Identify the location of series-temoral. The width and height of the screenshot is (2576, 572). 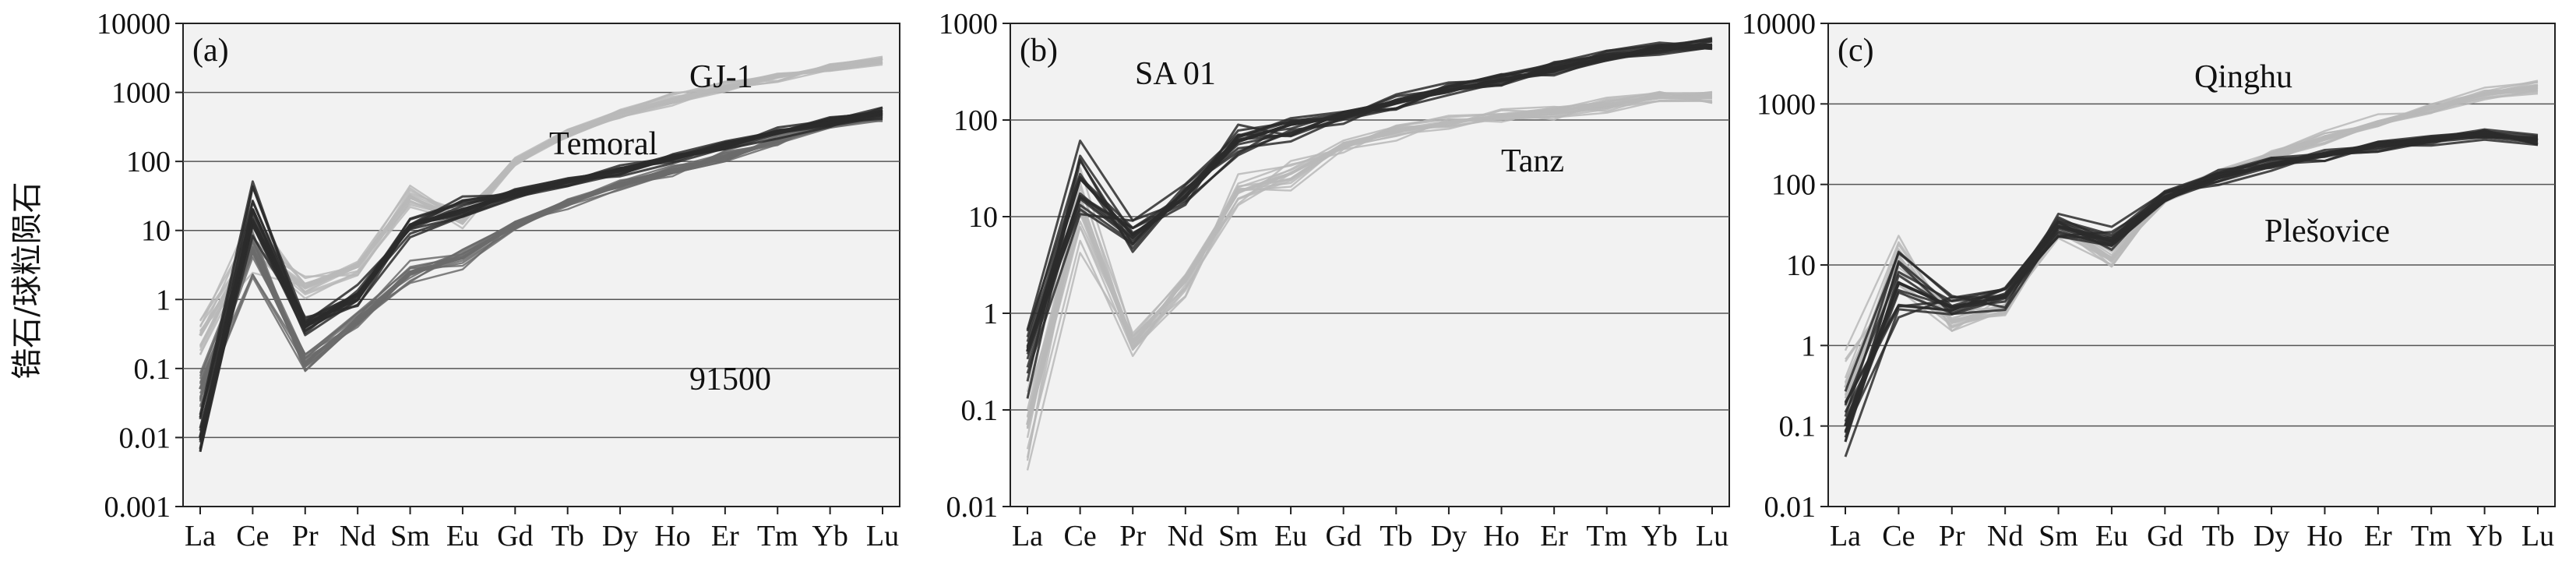
(541, 205).